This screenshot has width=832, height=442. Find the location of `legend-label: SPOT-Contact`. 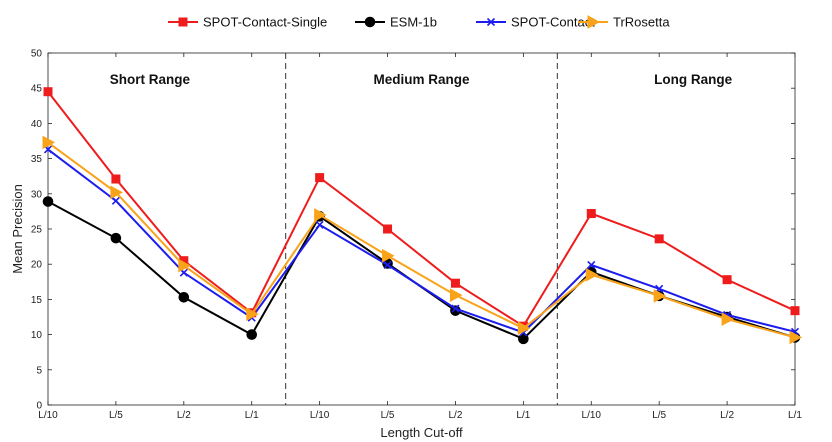

legend-label: SPOT-Contact is located at coordinates (553, 22).